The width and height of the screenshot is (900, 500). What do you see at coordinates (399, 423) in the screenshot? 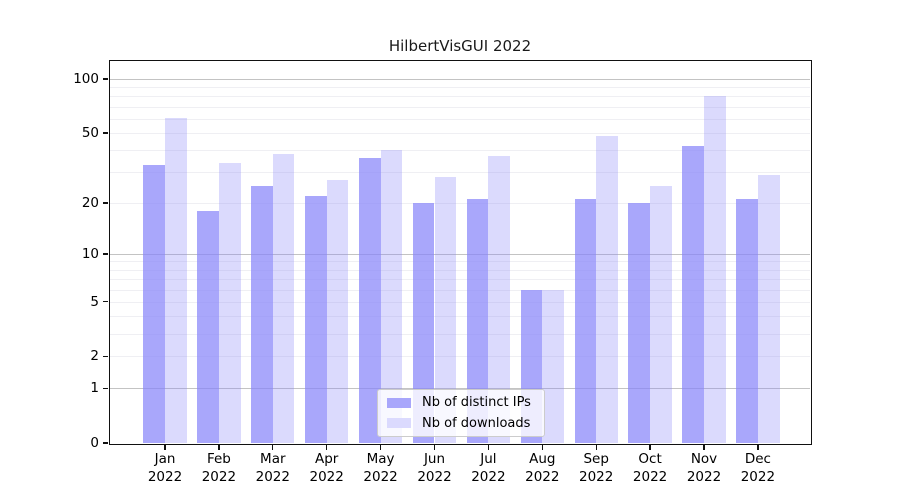
I see `legend-swatch-downloads` at bounding box center [399, 423].